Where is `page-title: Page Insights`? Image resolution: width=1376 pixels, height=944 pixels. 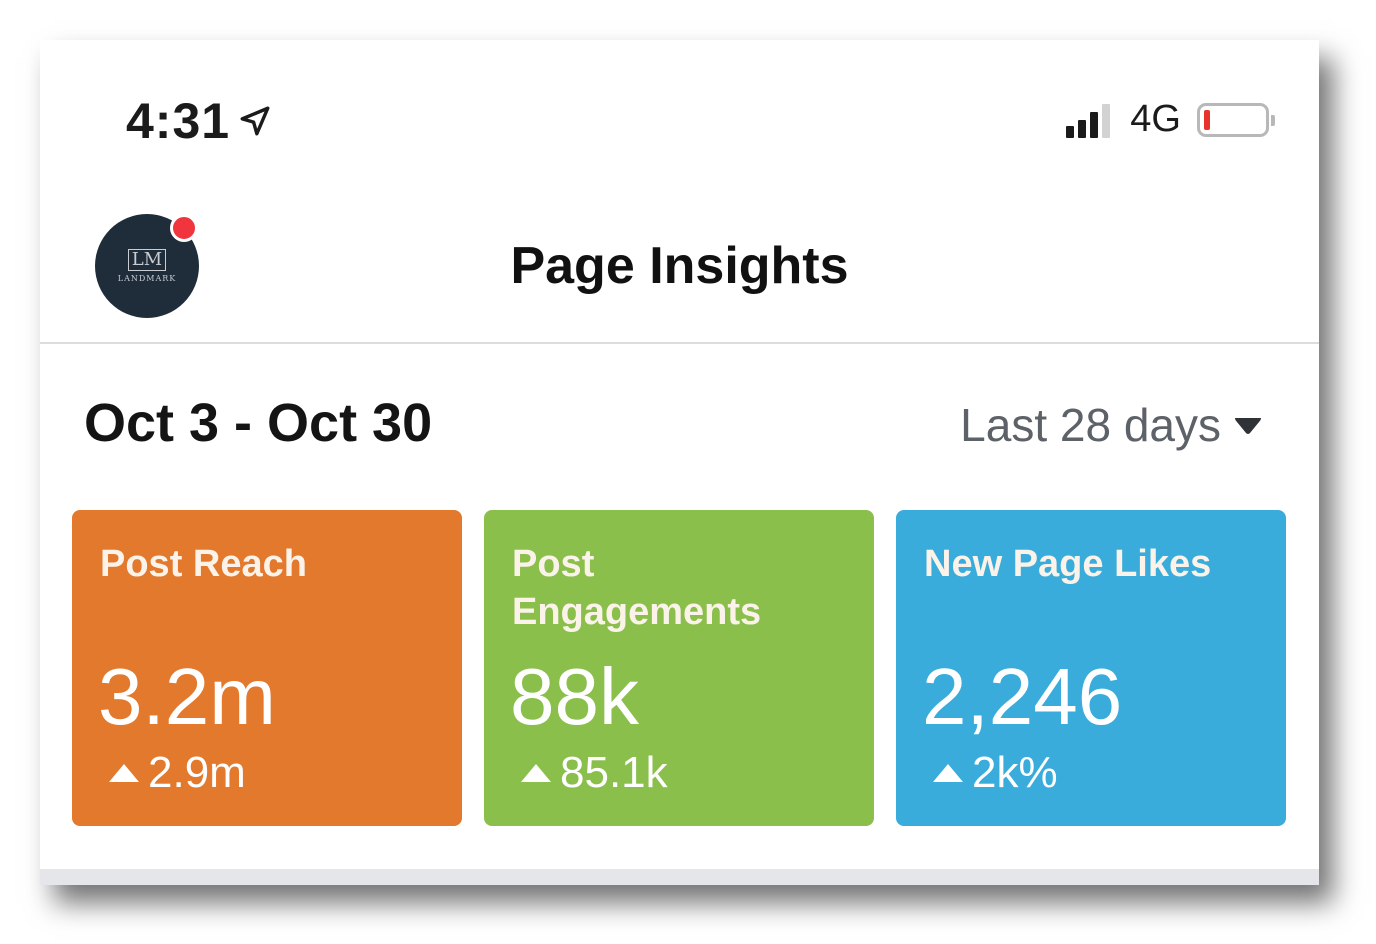 page-title: Page Insights is located at coordinates (679, 266).